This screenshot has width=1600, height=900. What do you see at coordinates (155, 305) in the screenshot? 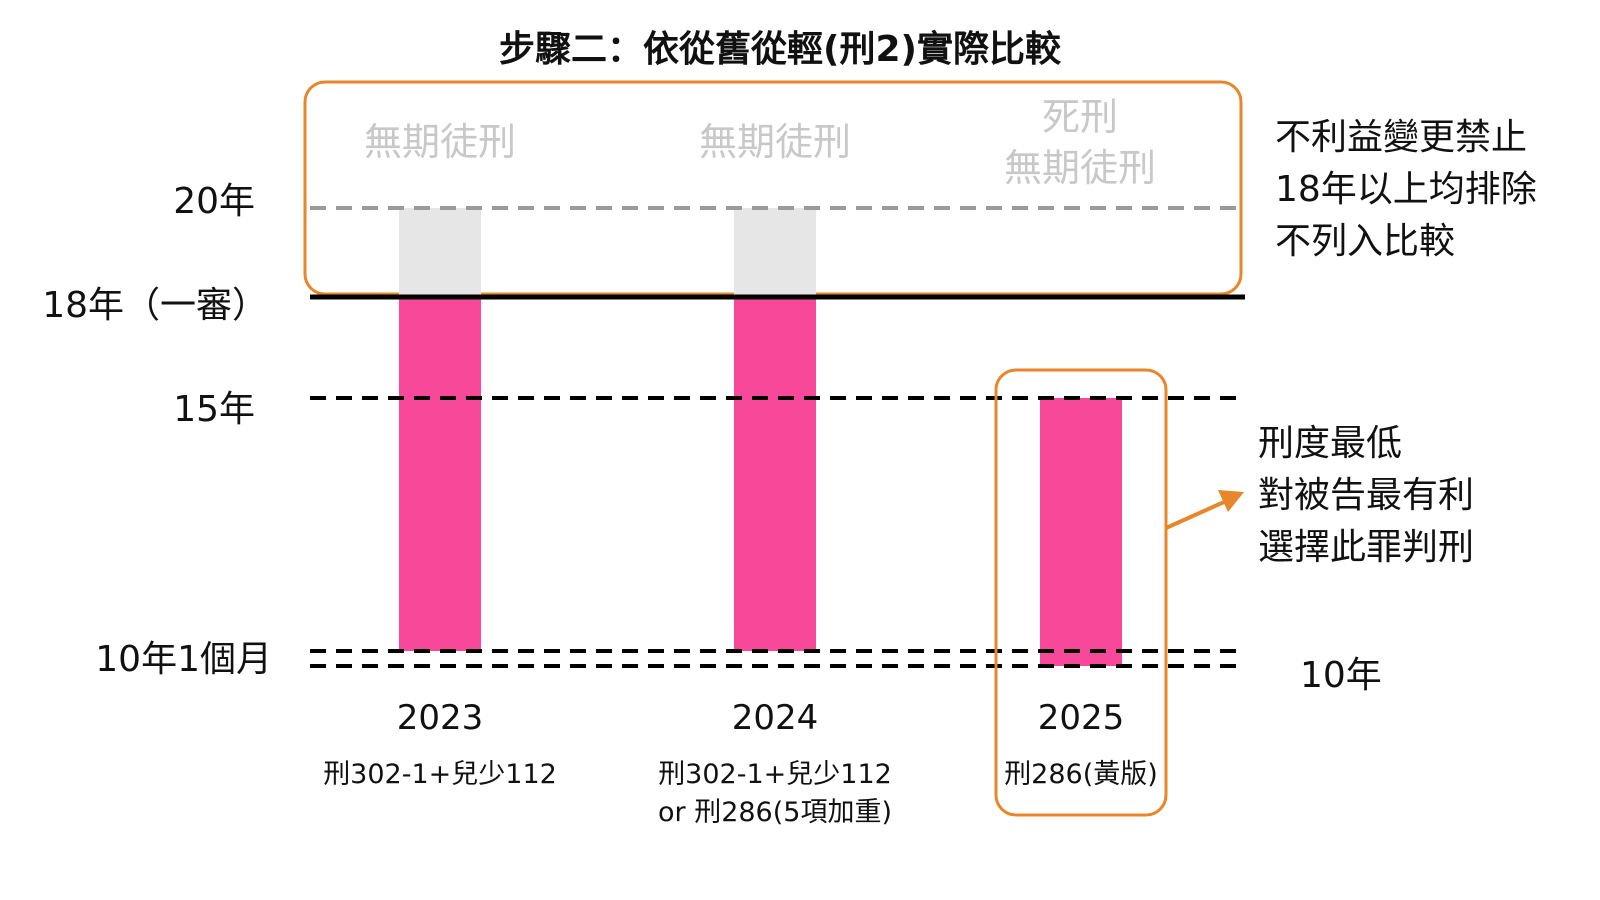
I see `y-label-18: 18年（一審）` at bounding box center [155, 305].